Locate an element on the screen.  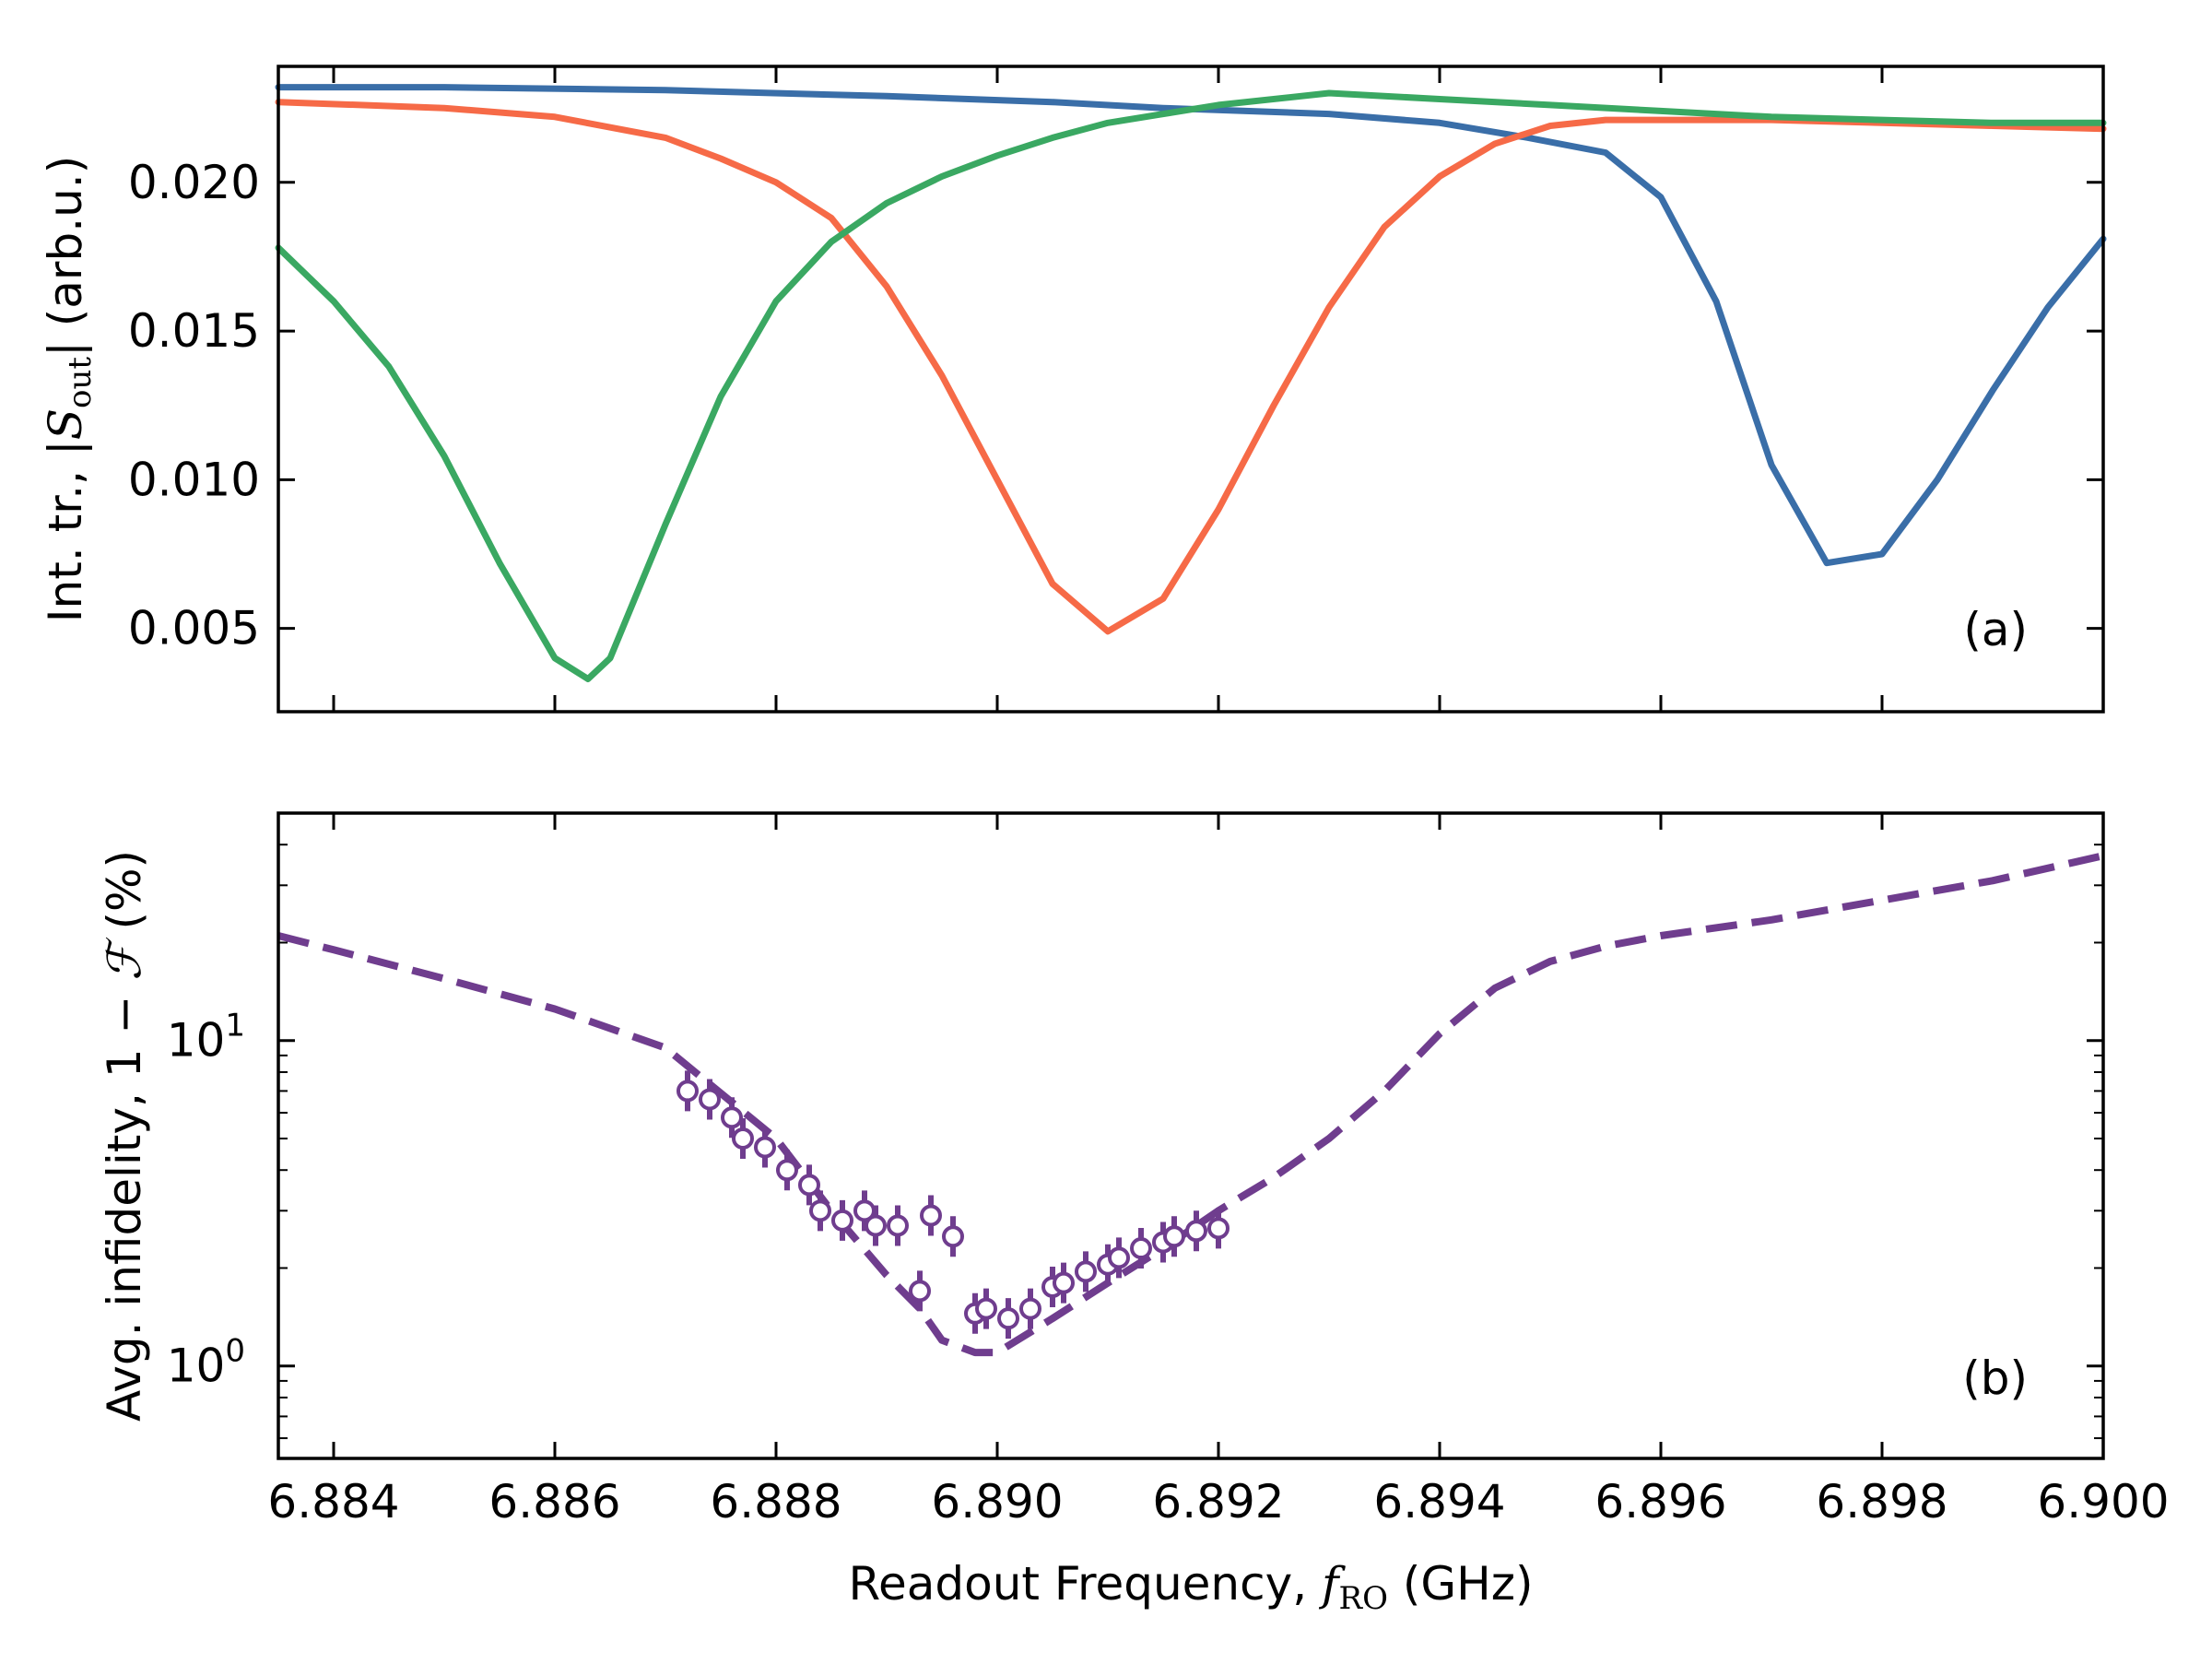
y-tick-label-b: 10¹ is located at coordinates (206, 1038).